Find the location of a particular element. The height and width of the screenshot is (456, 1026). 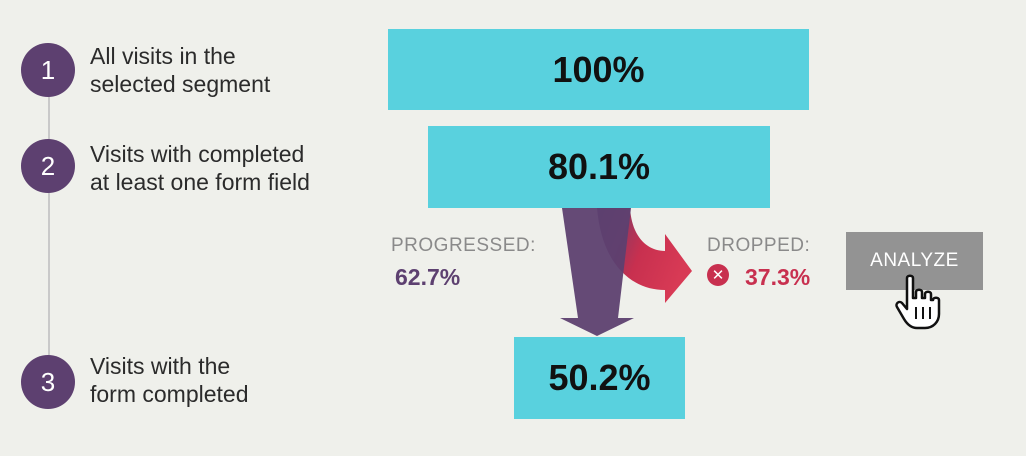

step-3-number: 3 is located at coordinates (48, 381).